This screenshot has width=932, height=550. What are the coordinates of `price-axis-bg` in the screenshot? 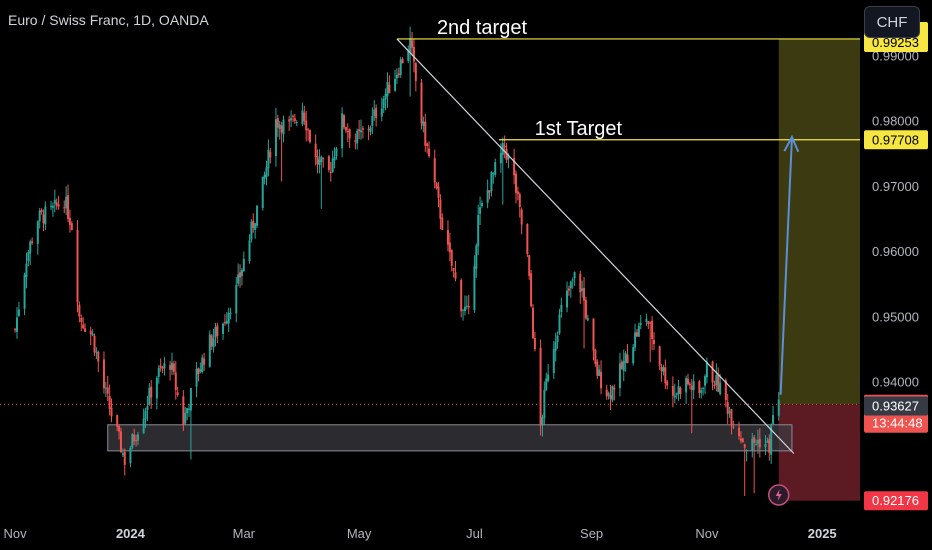 It's located at (896, 275).